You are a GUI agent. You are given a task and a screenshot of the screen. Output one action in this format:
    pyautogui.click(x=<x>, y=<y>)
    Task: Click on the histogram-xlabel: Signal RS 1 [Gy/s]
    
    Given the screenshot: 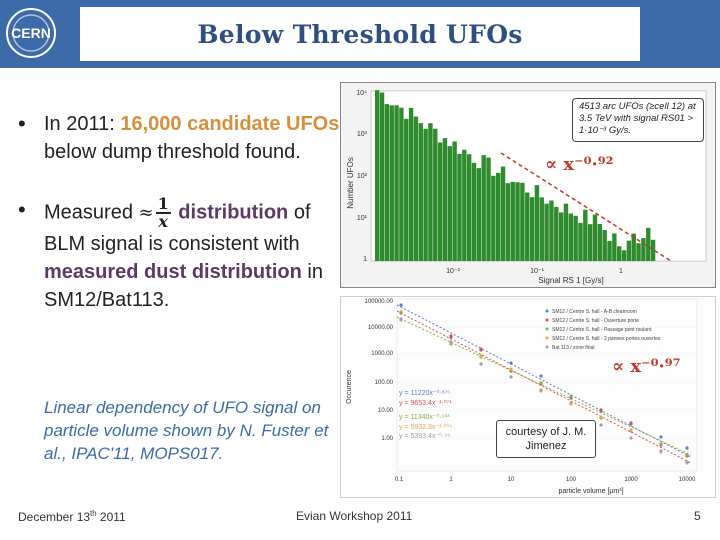 What is the action you would take?
    pyautogui.click(x=570, y=280)
    